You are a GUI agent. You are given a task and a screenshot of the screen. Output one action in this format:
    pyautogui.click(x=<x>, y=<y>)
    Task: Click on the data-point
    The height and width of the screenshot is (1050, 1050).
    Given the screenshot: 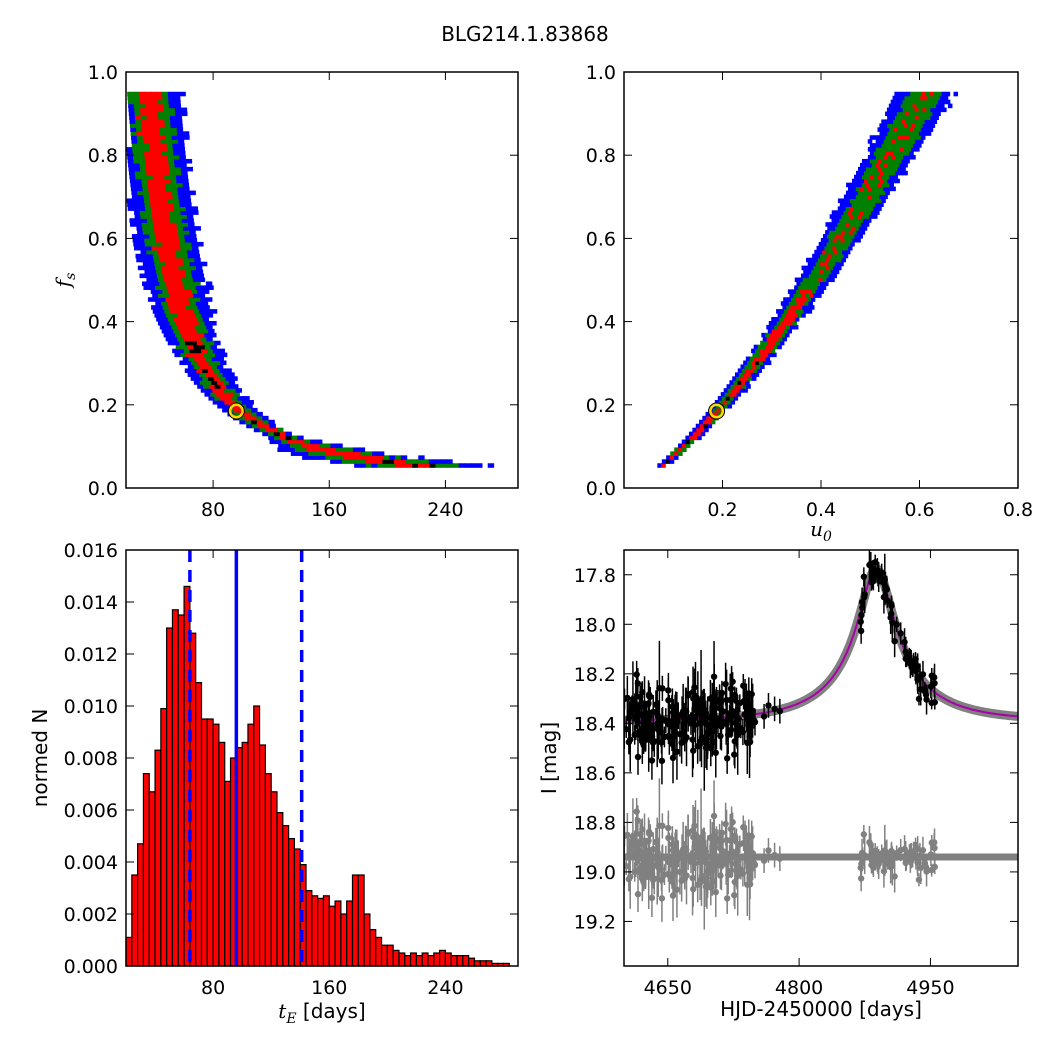 What is the action you would take?
    pyautogui.click(x=904, y=642)
    